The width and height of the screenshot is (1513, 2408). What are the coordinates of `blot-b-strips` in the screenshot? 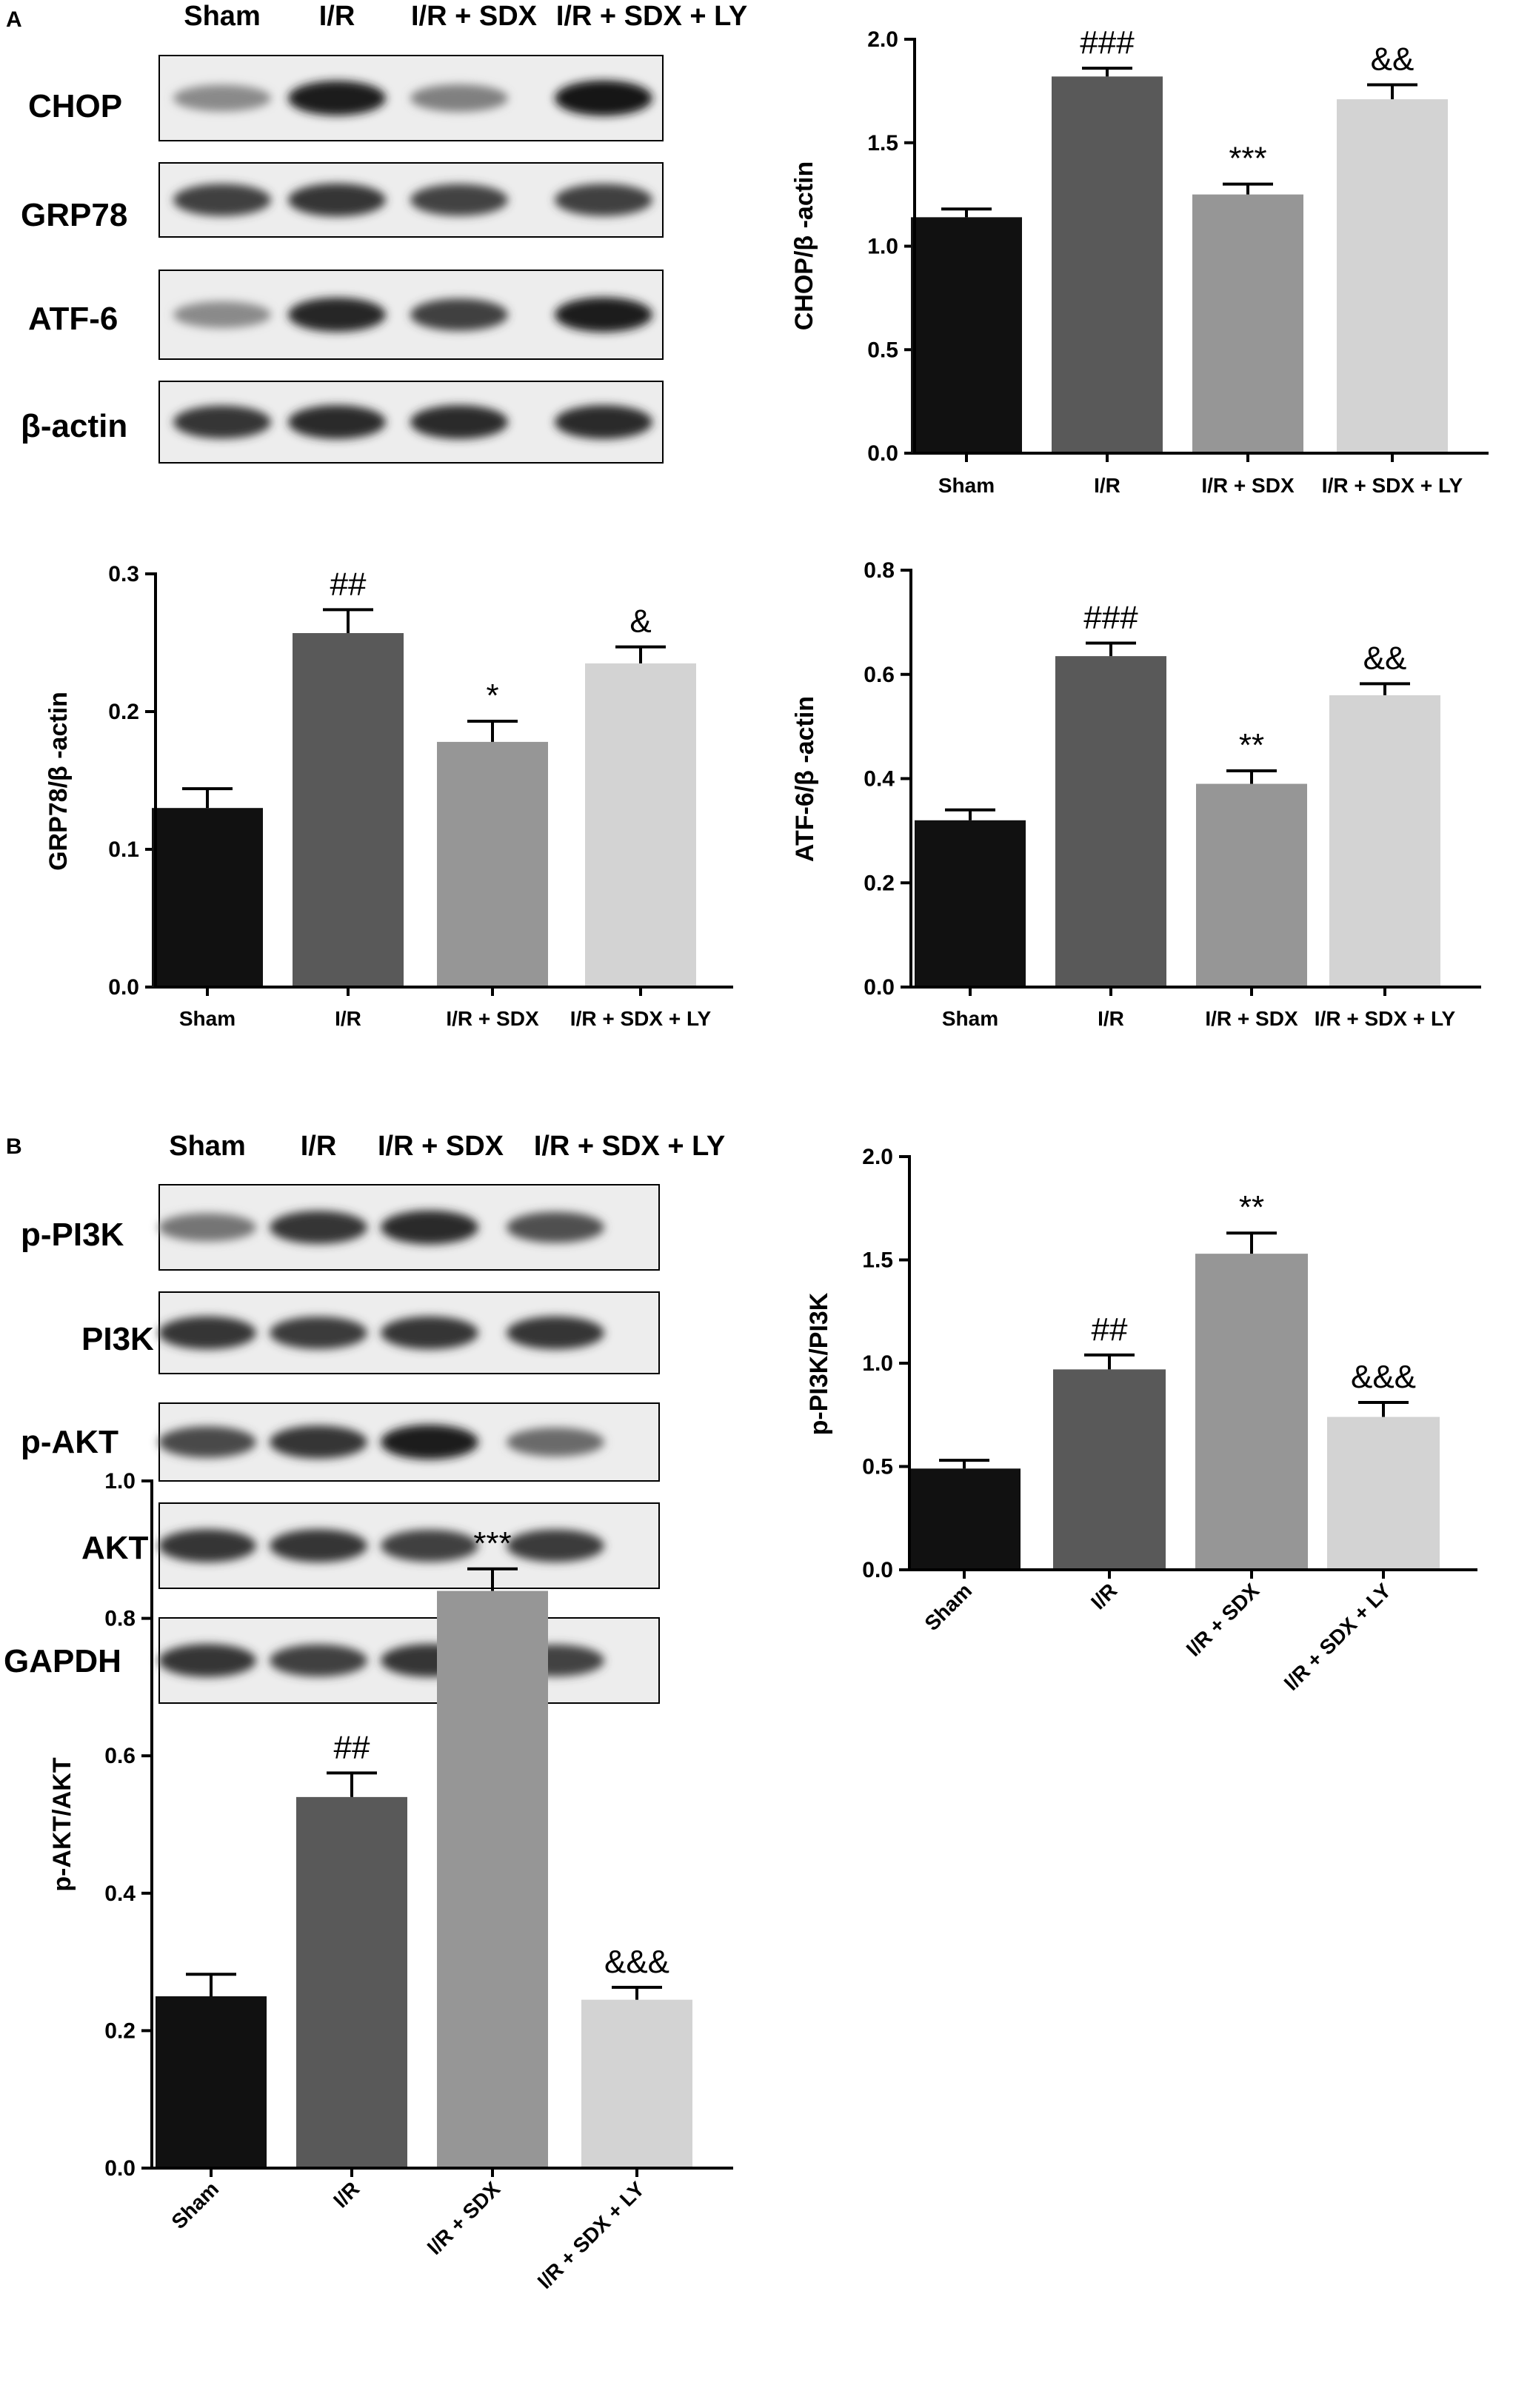 It's located at (409, 1444).